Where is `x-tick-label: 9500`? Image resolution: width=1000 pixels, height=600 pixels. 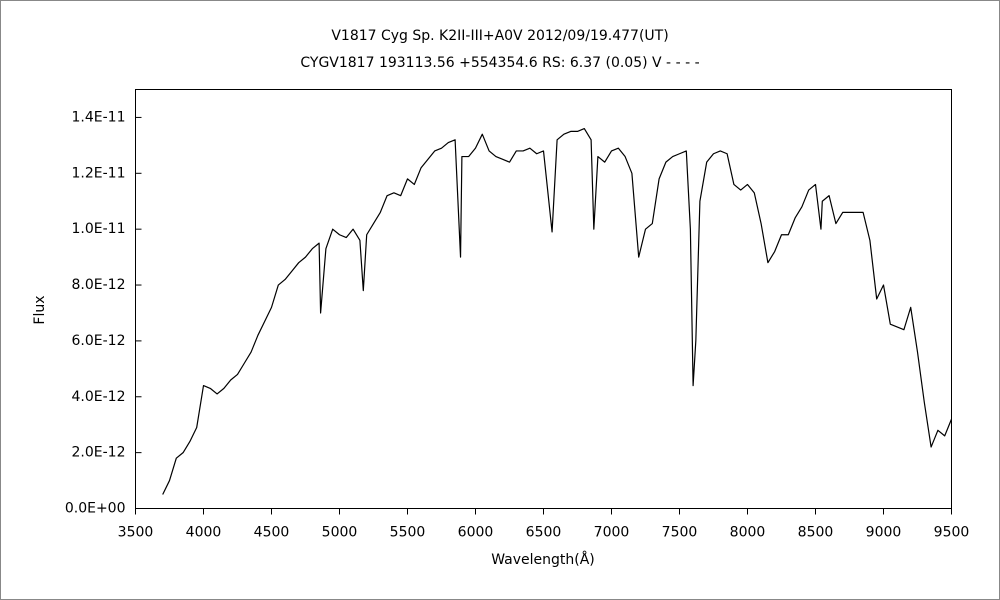 x-tick-label: 9500 is located at coordinates (952, 533).